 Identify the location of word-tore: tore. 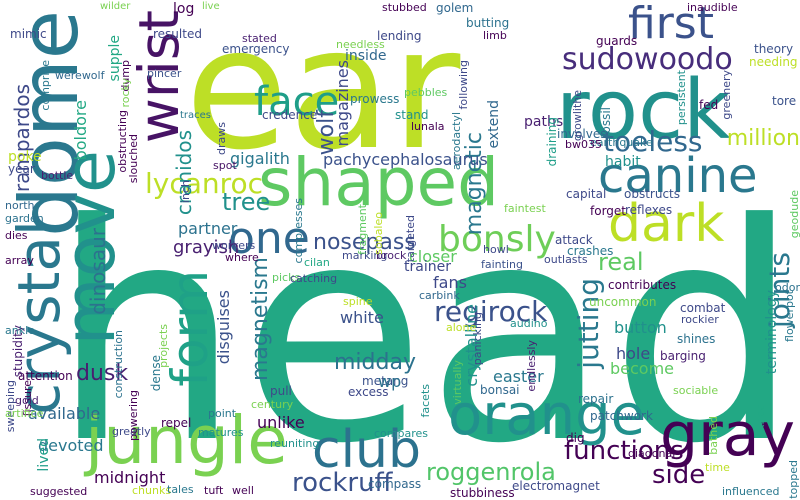
(784, 101).